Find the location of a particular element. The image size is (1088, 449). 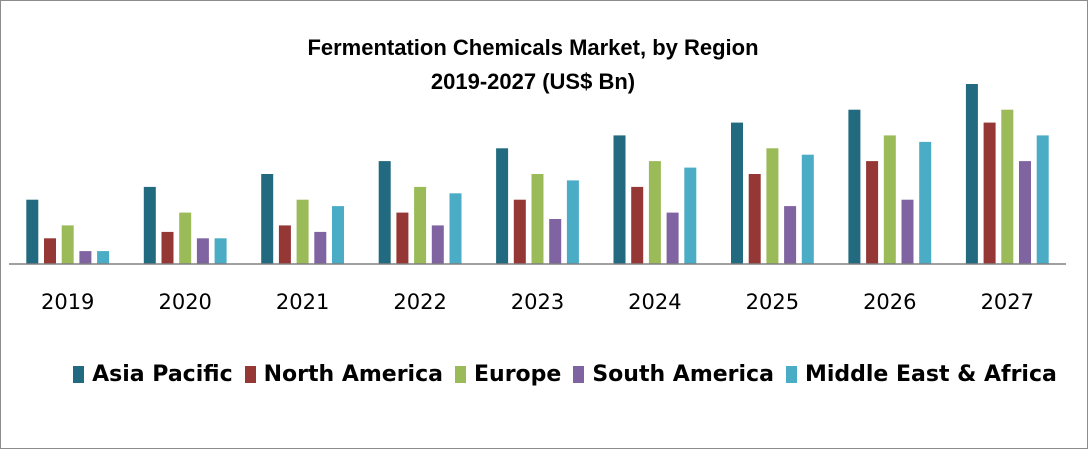

x-tick-label: 2024 is located at coordinates (654, 302).